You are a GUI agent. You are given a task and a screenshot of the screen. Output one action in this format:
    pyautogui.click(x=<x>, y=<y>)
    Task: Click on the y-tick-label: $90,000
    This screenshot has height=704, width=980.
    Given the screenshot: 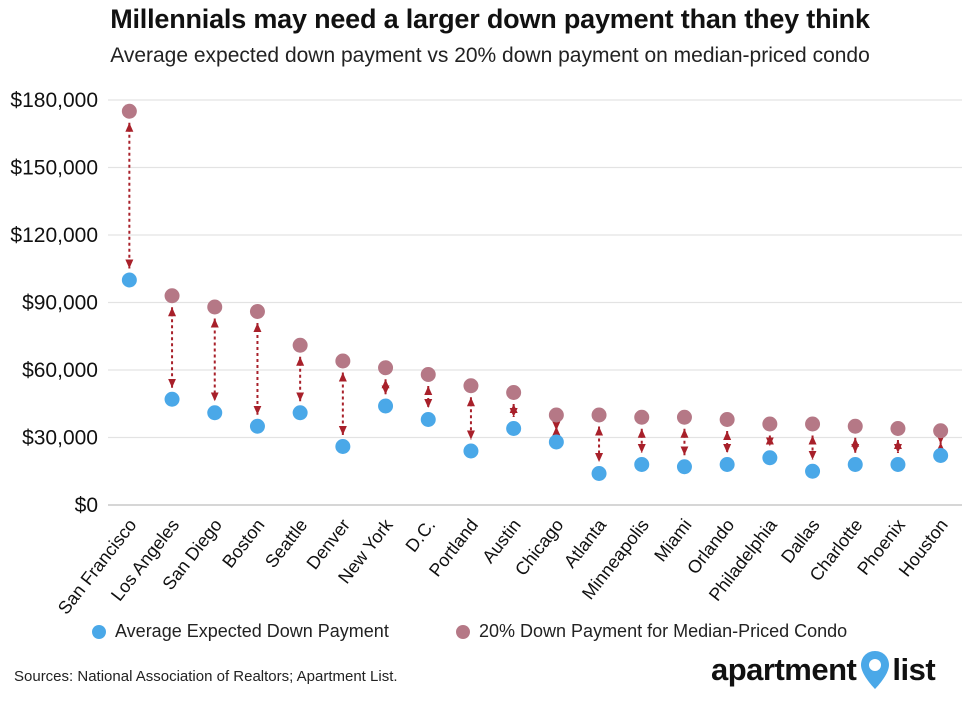 What is the action you would take?
    pyautogui.click(x=60, y=303)
    